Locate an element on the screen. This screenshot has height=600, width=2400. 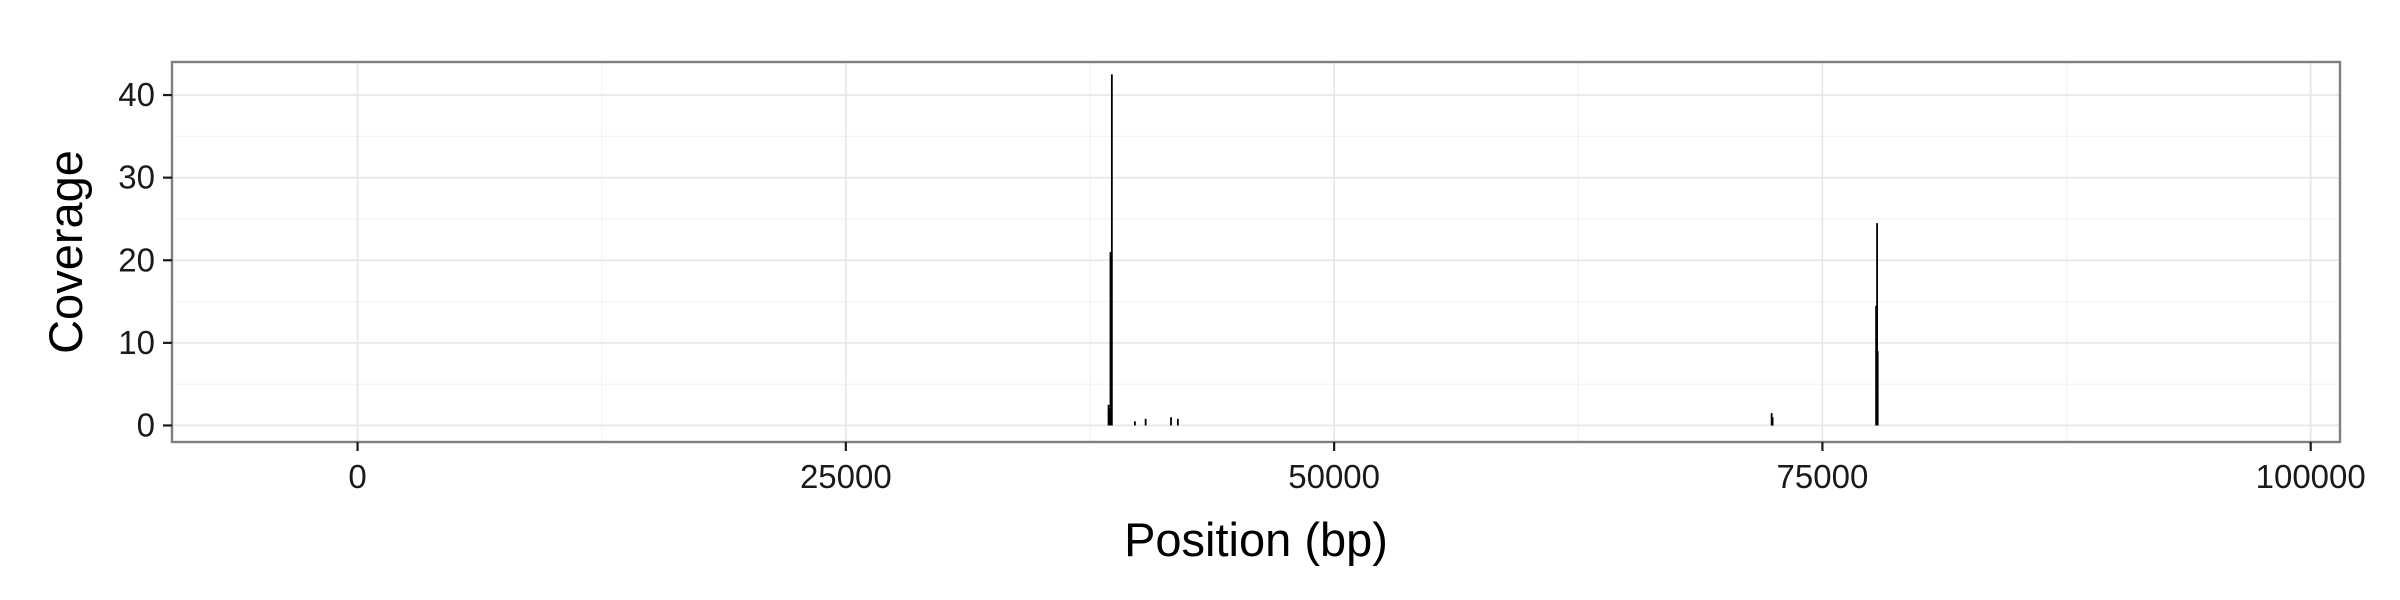
y-tick-label: 10 is located at coordinates (136, 342).